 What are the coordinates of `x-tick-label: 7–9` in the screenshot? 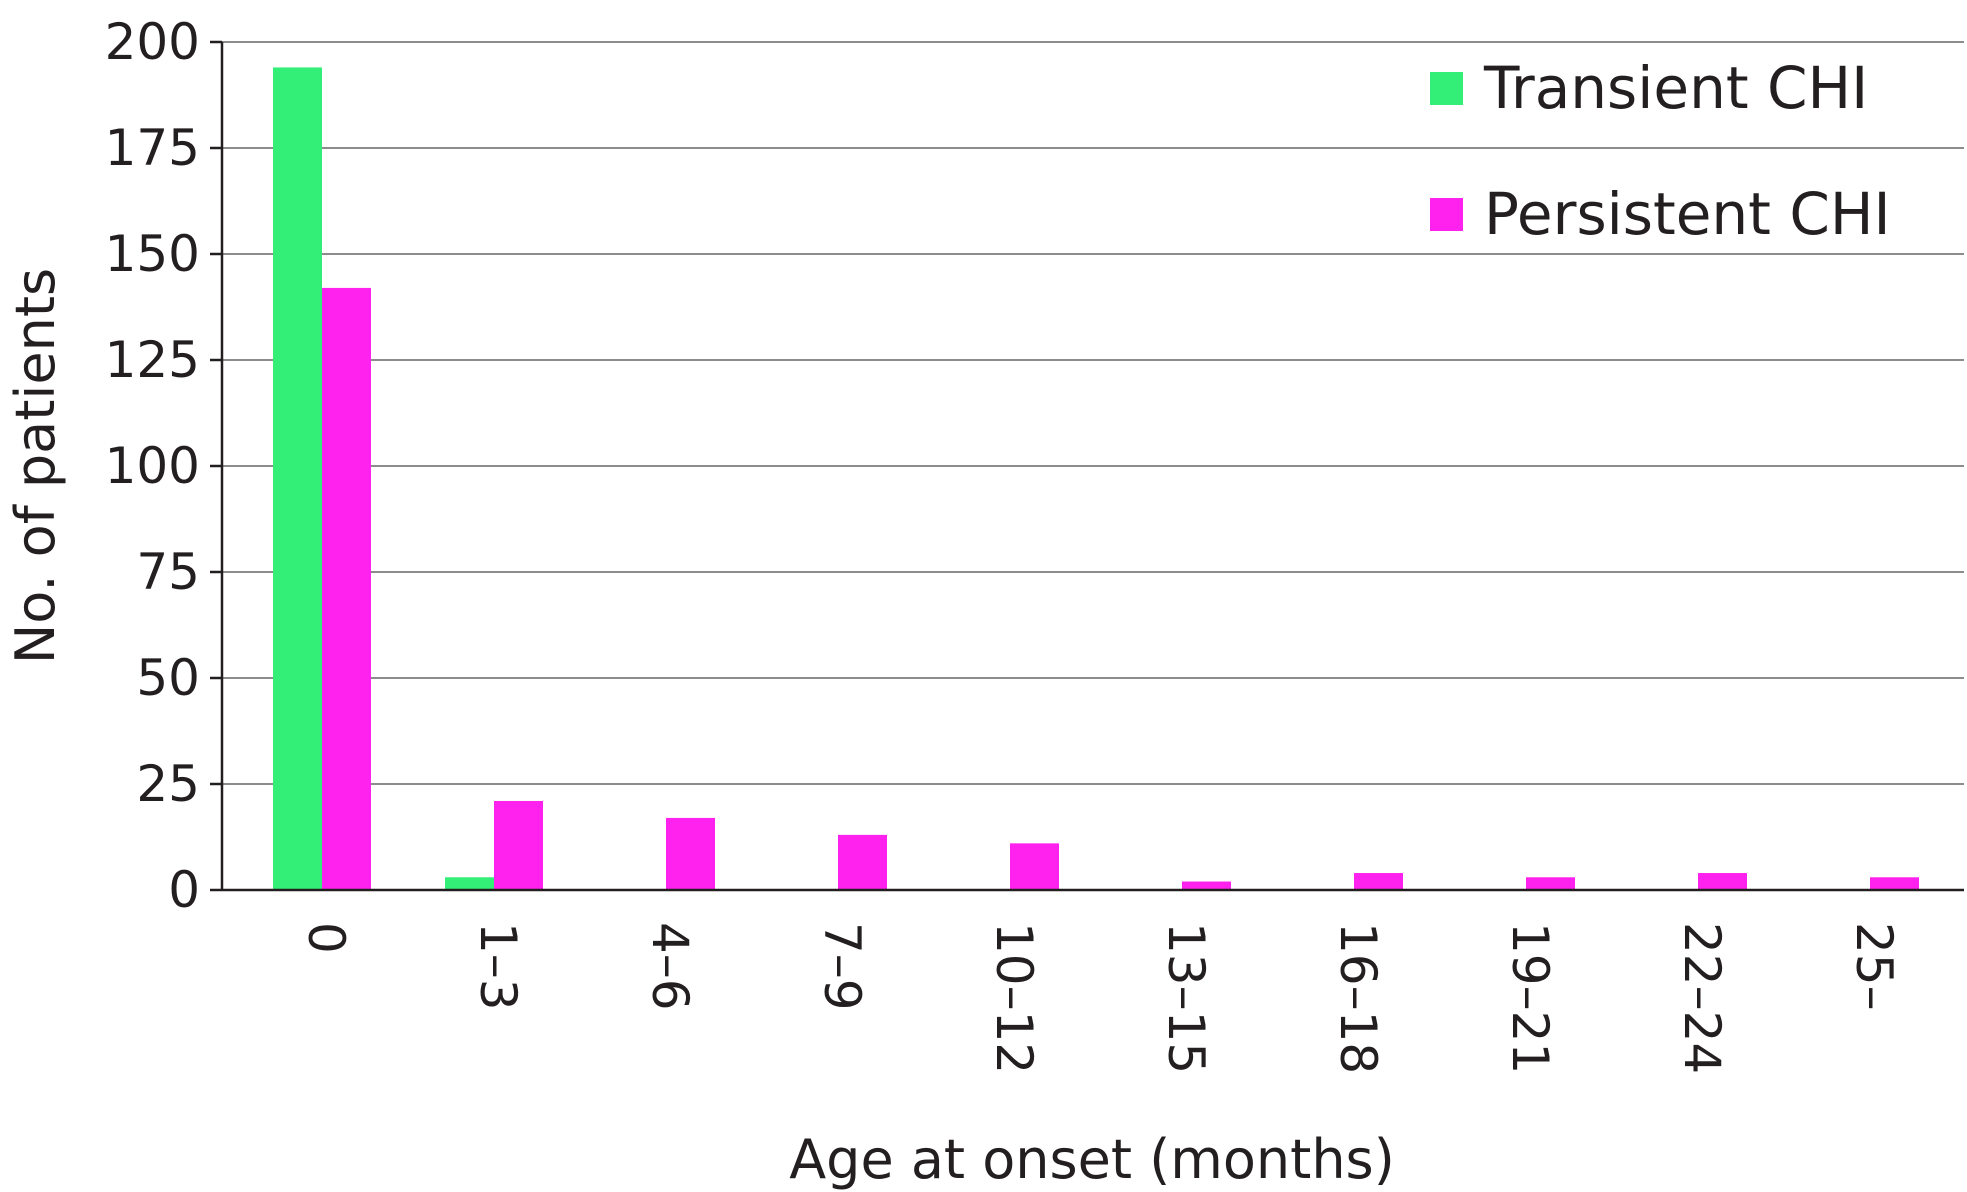 It's located at (842, 966).